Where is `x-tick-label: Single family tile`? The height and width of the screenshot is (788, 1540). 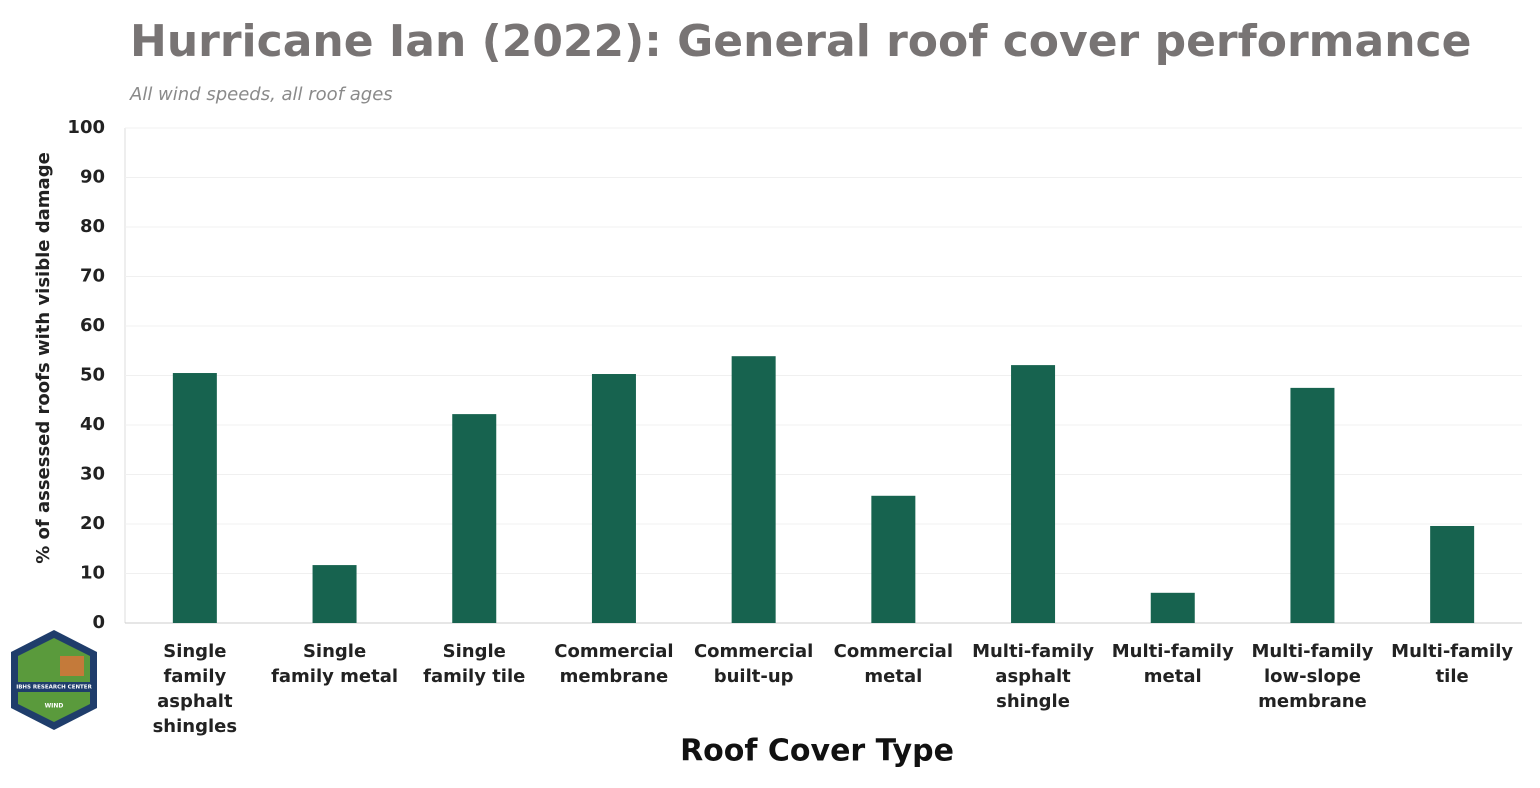
x-tick-label: Single family tile is located at coordinates (474, 664).